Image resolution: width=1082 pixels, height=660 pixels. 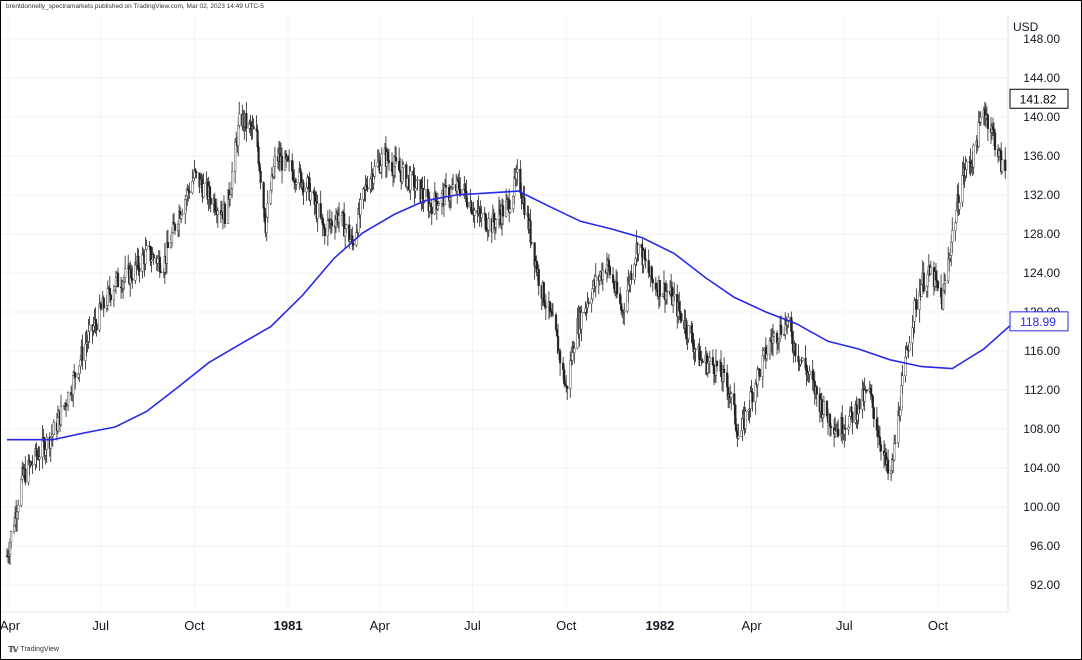 I want to click on price-tick-label: 112.00, so click(x=1042, y=390).